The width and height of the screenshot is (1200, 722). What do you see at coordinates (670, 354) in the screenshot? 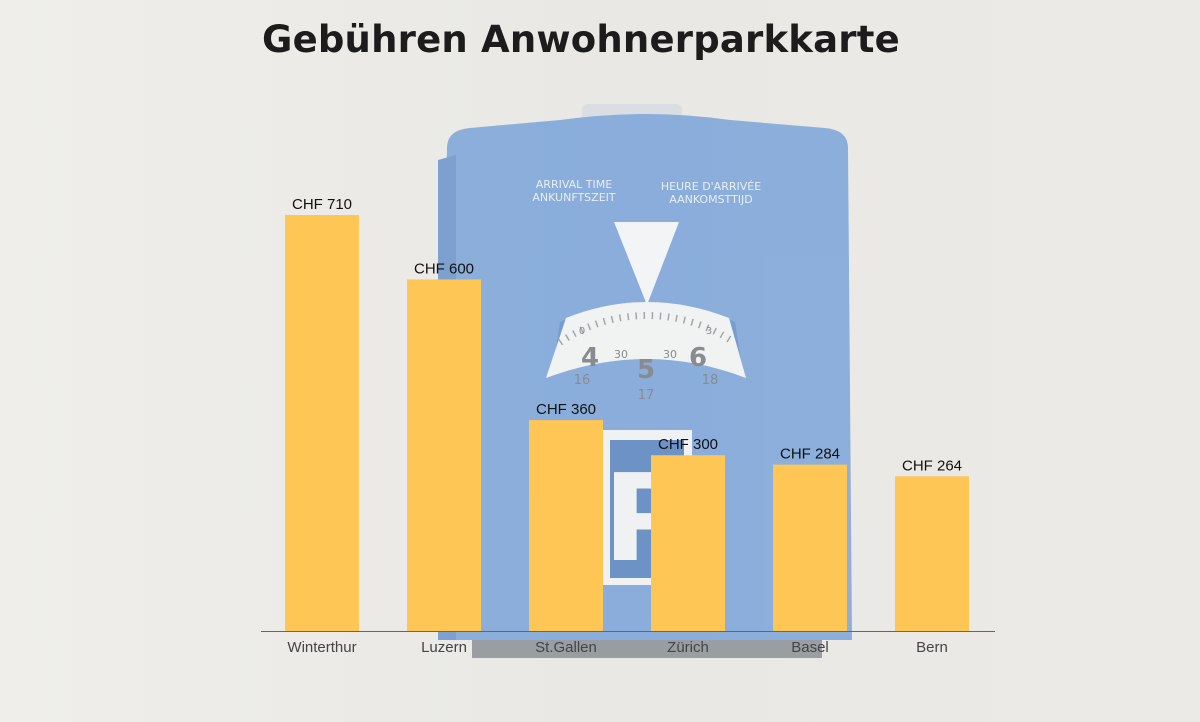
I see `dial-minute-right: 30` at bounding box center [670, 354].